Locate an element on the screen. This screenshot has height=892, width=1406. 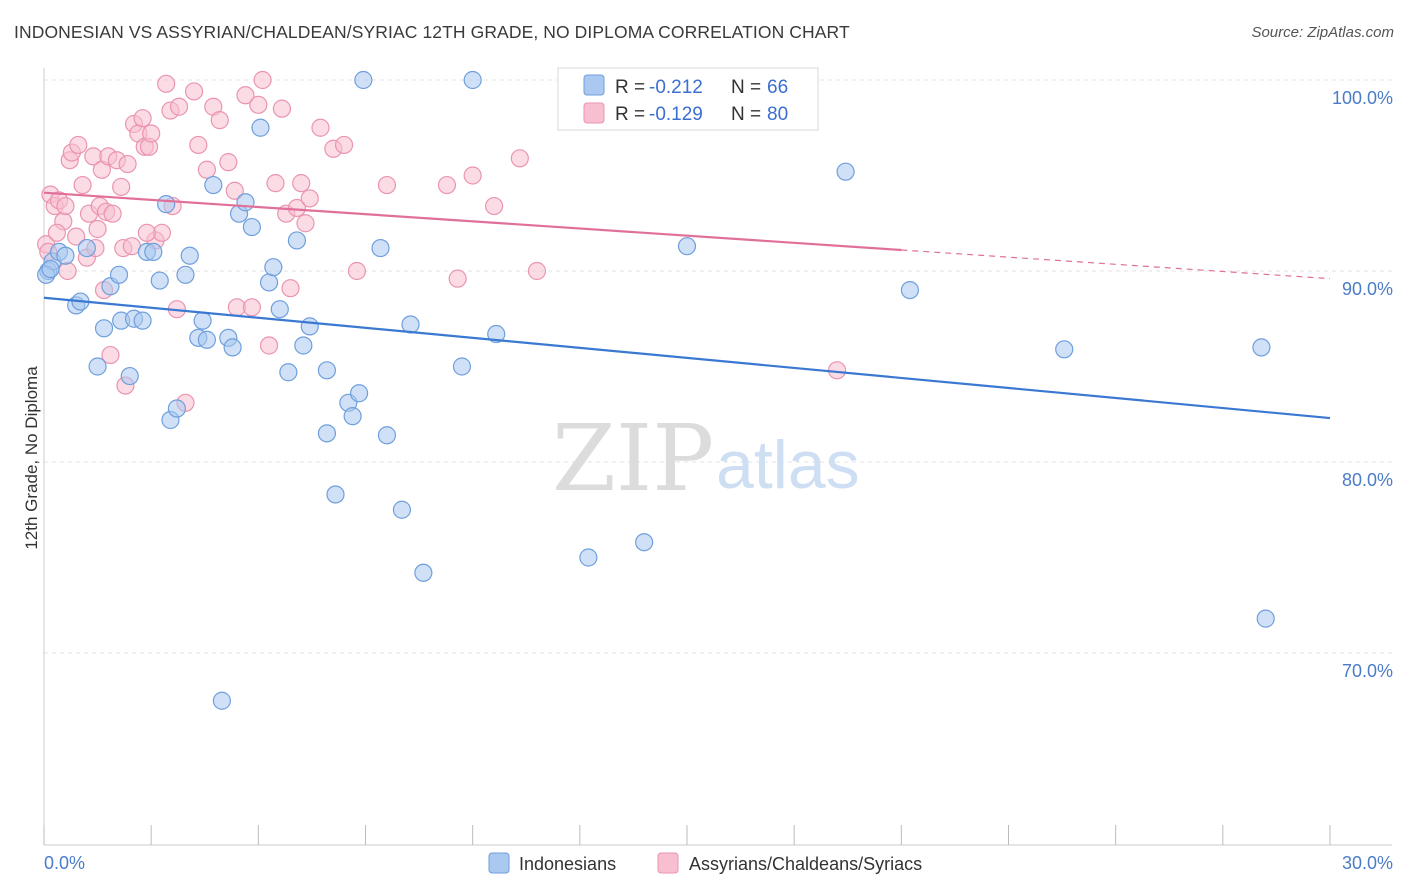
y-tick-label: 80.0% is located at coordinates (1367, 480).